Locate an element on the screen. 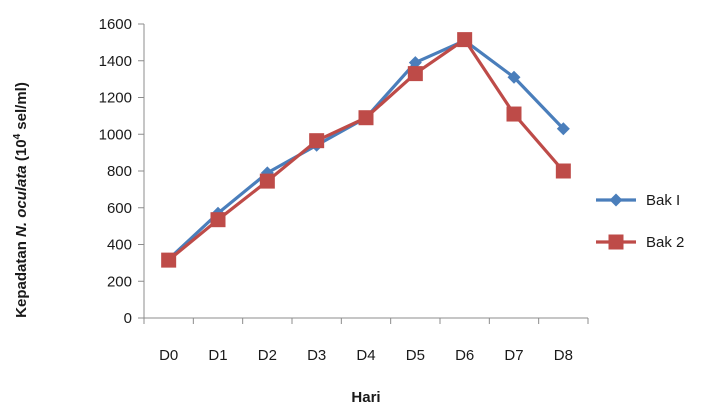 Image resolution: width=726 pixels, height=412 pixels. x-axis: D0 D1 D2 D3 D4 D5 D6 D7 D8 is located at coordinates (366, 340).